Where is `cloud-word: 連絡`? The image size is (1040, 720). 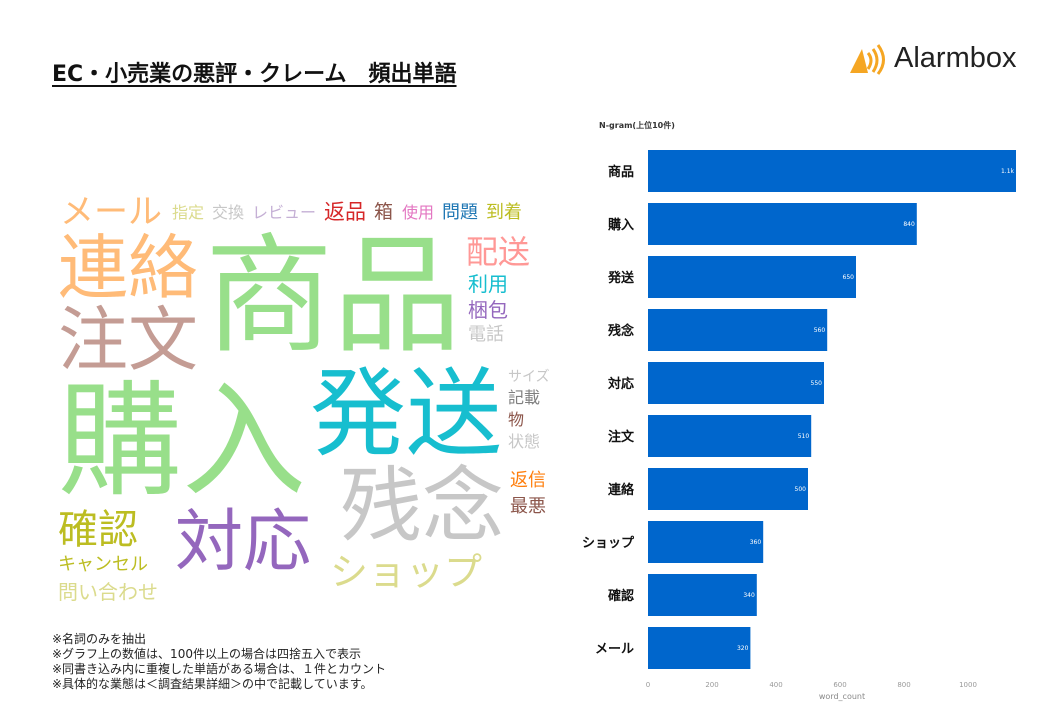
cloud-word: 連絡 is located at coordinates (128, 268).